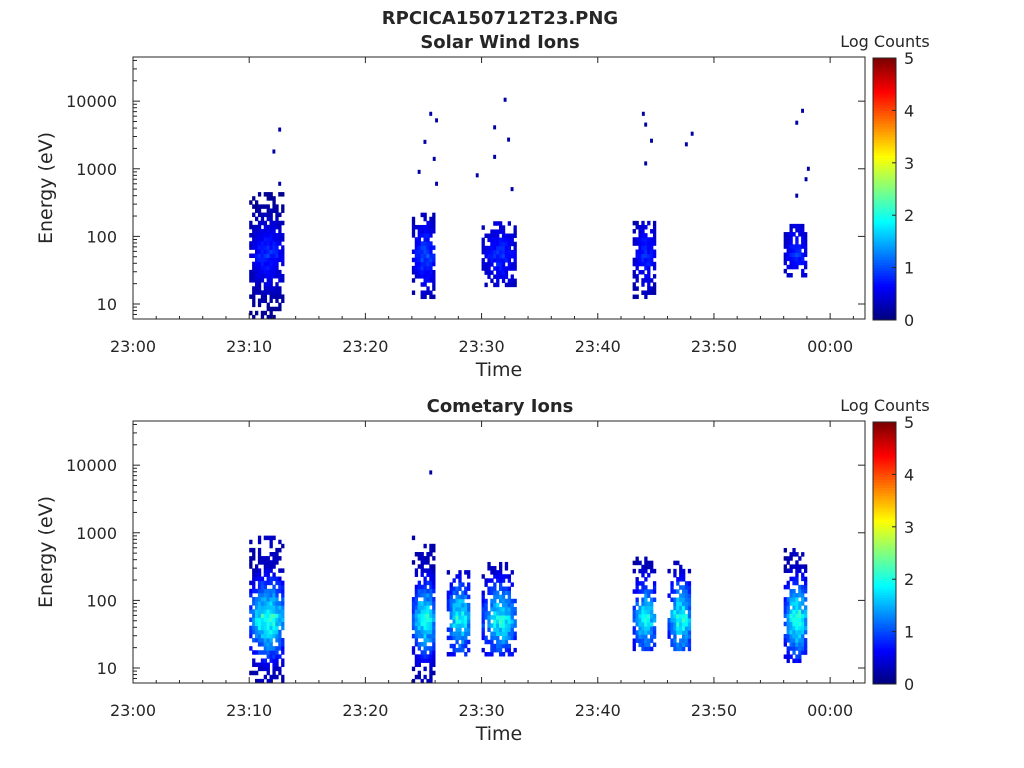  What do you see at coordinates (107, 304) in the screenshot?
I see `y-tick-label: 10` at bounding box center [107, 304].